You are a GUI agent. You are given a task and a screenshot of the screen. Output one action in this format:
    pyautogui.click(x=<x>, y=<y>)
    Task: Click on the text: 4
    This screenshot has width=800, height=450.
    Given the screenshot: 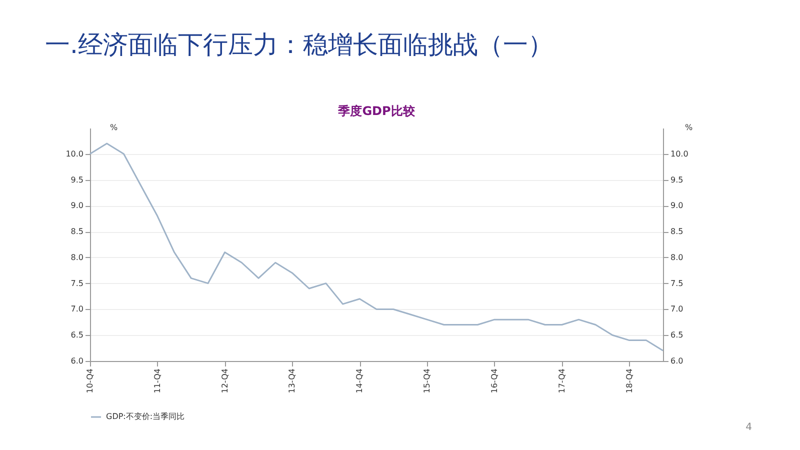 What is the action you would take?
    pyautogui.click(x=749, y=427)
    